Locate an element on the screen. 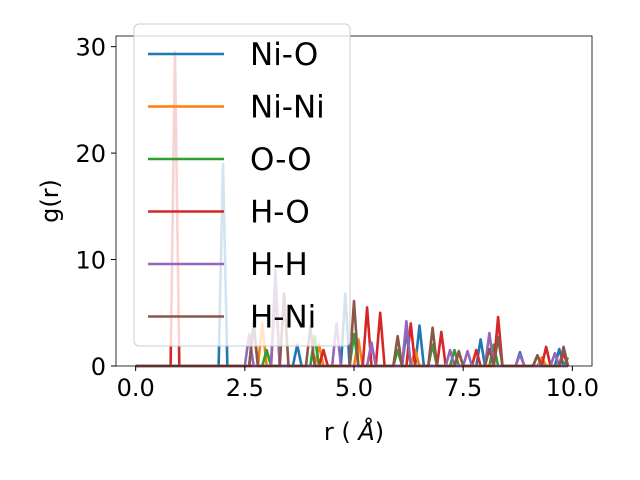 This screenshot has height=480, width=640. x-axis-label-symbol: Å is located at coordinates (365, 431).